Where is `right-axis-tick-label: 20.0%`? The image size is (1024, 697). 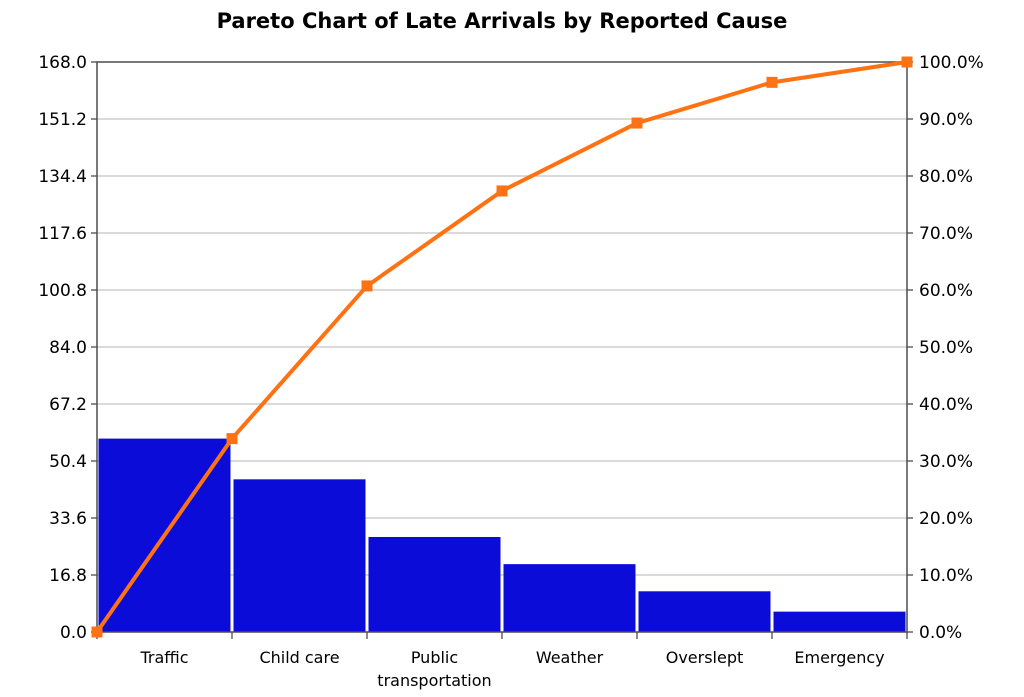 right-axis-tick-label: 20.0% is located at coordinates (946, 519).